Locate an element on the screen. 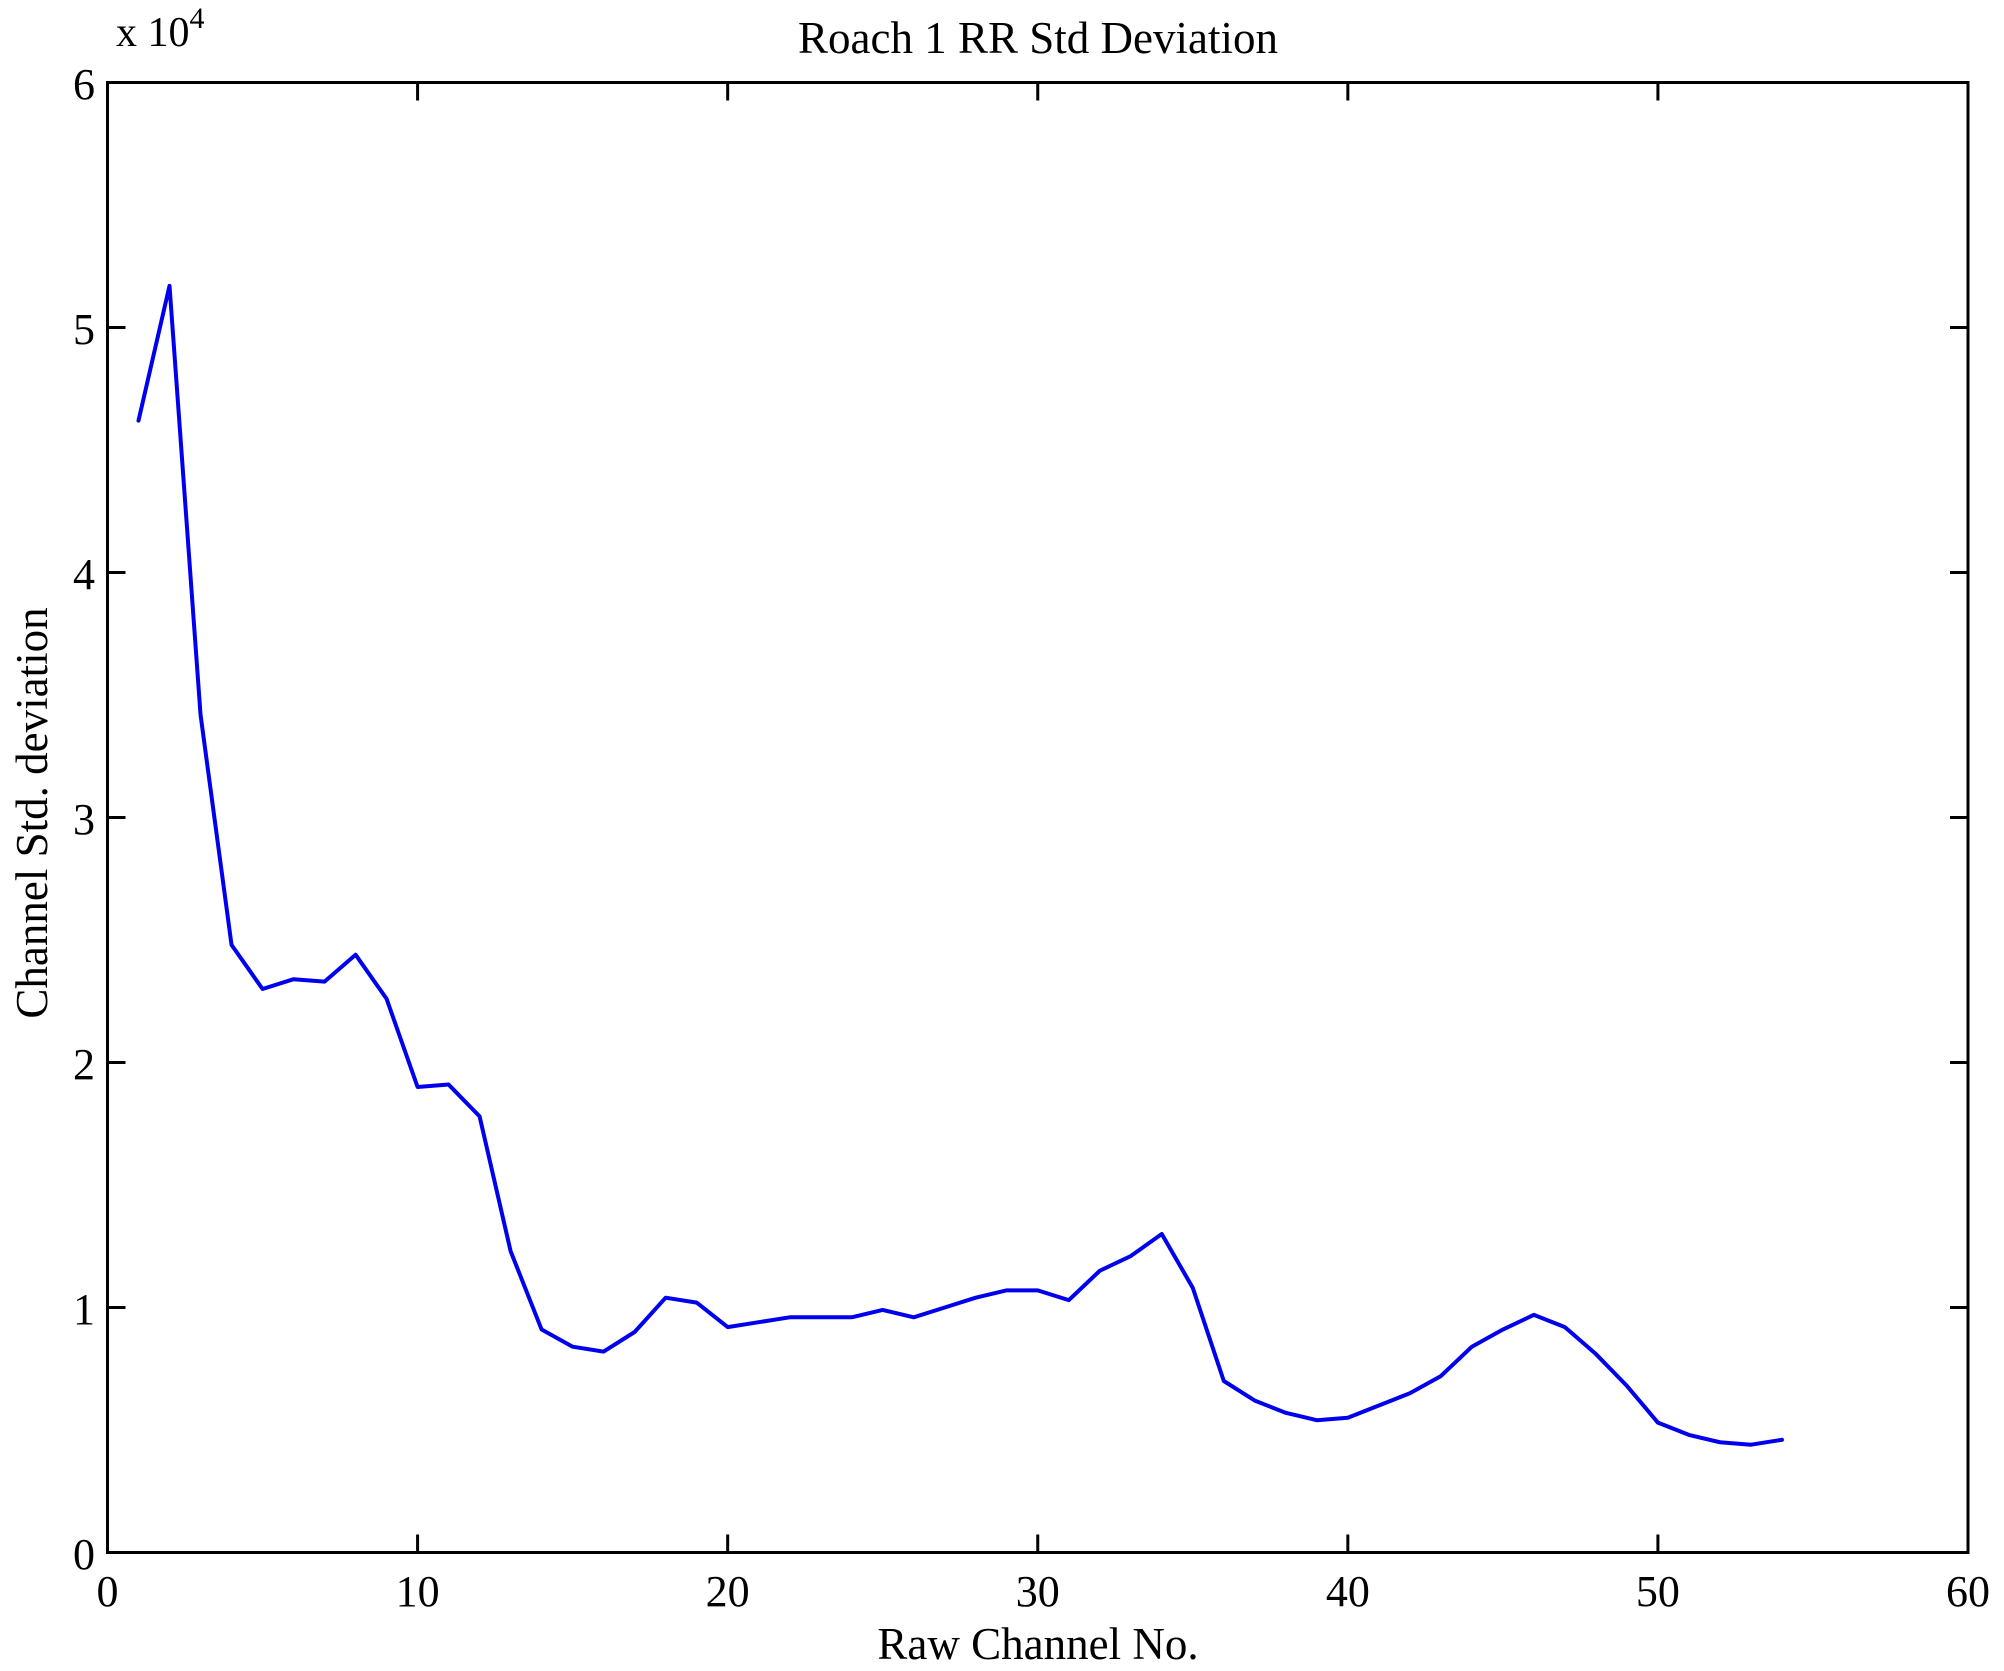 The height and width of the screenshot is (1671, 2004). x-tick-label: 20 is located at coordinates (727, 1591).